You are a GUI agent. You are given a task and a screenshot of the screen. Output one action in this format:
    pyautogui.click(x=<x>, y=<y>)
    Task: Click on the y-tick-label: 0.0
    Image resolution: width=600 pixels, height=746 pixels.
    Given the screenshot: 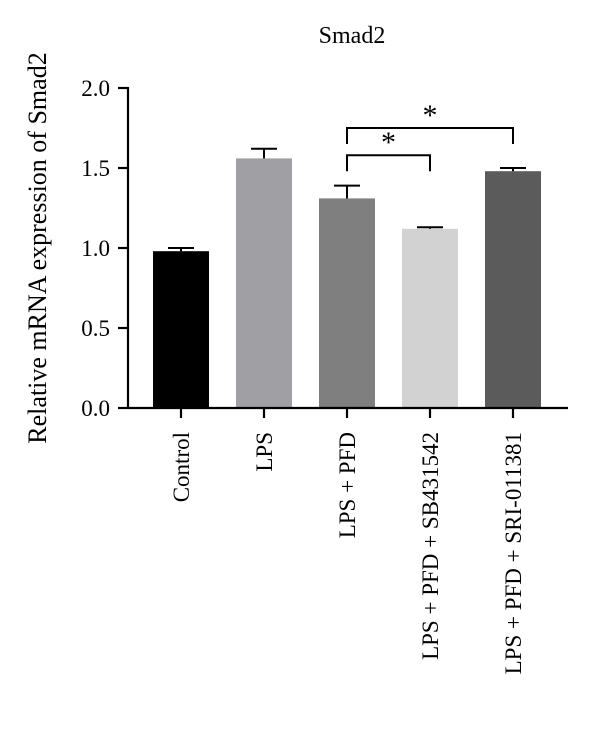 What is the action you would take?
    pyautogui.click(x=95, y=408)
    